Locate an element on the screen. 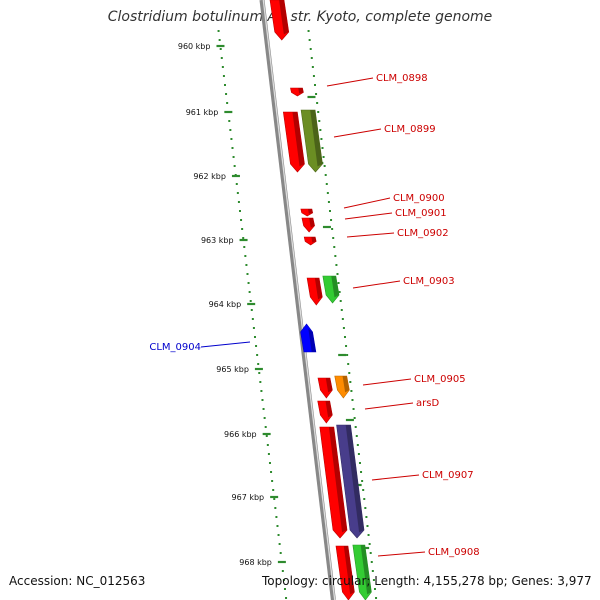 The height and width of the screenshot is (600, 600). gene-block-clm-0902-shade is located at coordinates (314, 240).